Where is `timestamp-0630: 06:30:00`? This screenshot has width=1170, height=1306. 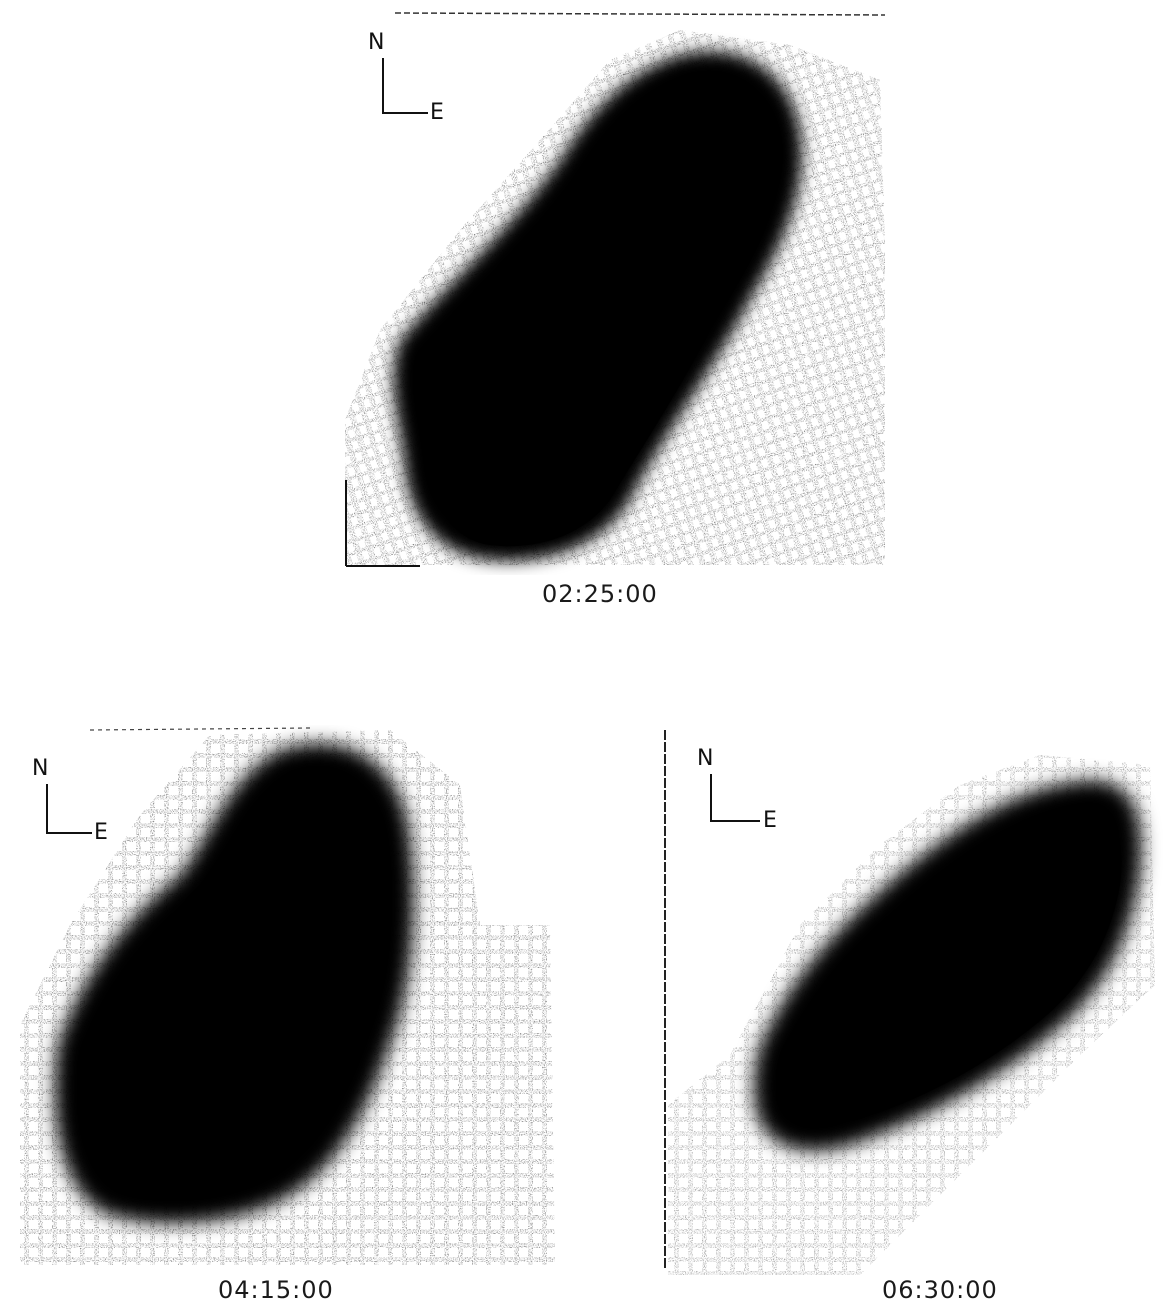 timestamp-0630: 06:30:00 is located at coordinates (940, 1290).